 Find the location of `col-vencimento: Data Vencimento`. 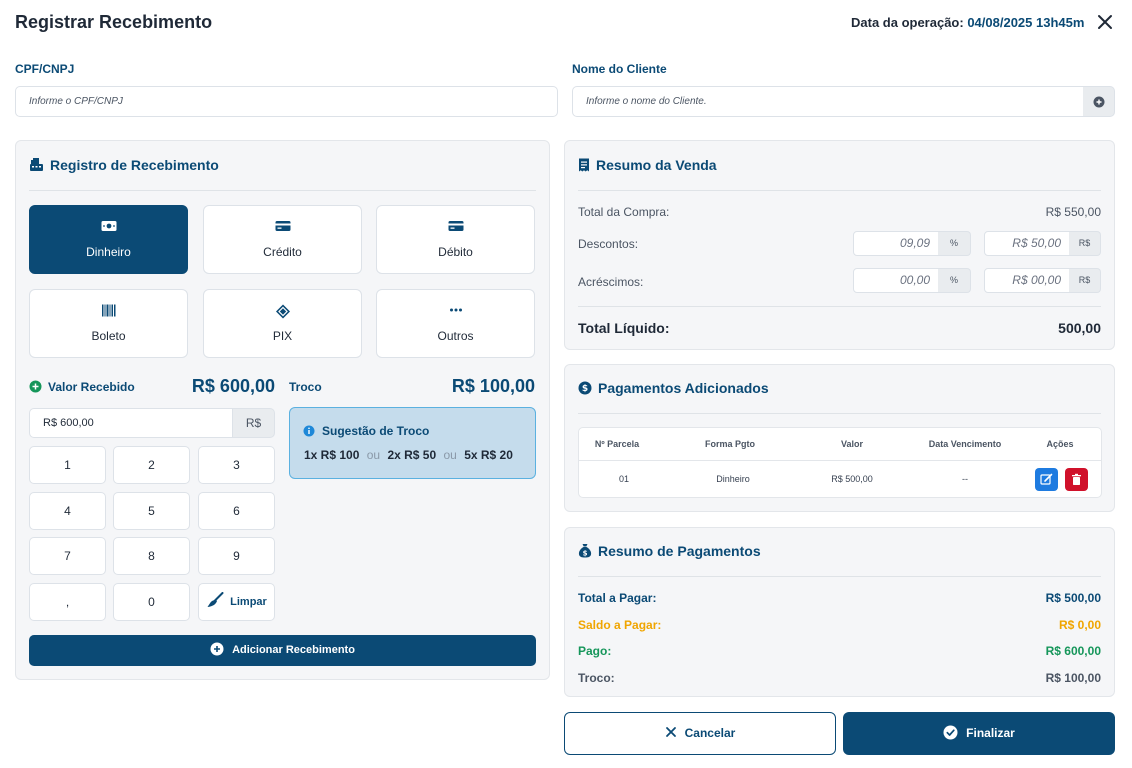

col-vencimento: Data Vencimento is located at coordinates (965, 444).